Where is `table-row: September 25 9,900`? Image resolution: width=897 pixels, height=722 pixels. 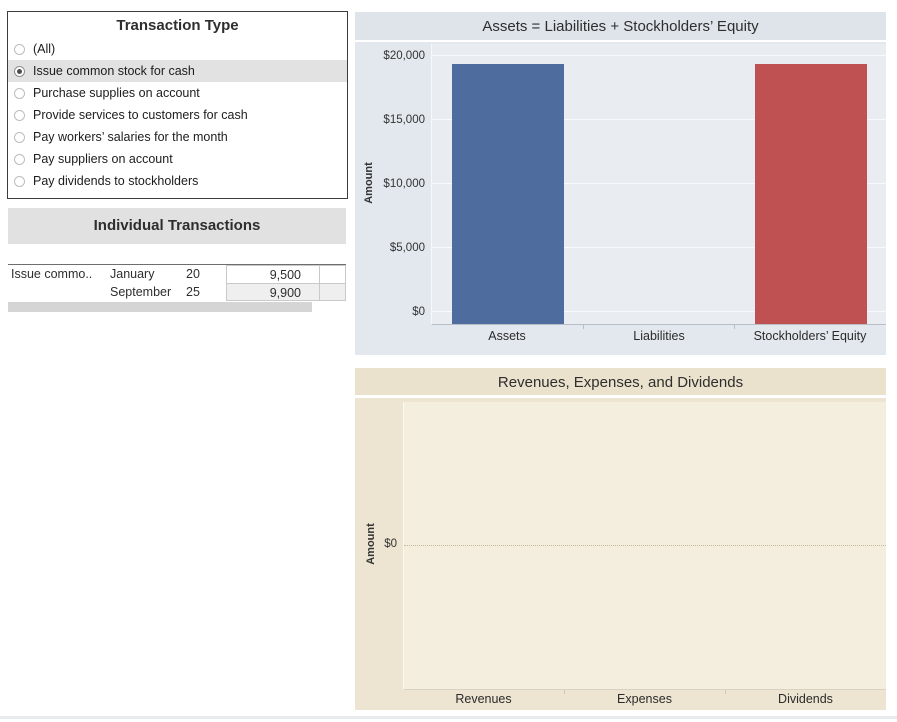
table-row: September 25 9,900 is located at coordinates (177, 292).